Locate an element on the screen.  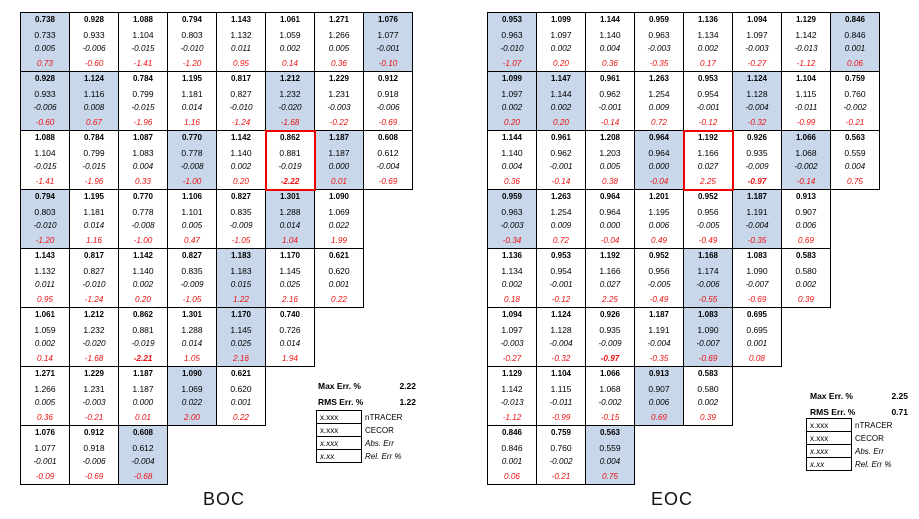
legend-label: CECOR is located at coordinates (388, 430).